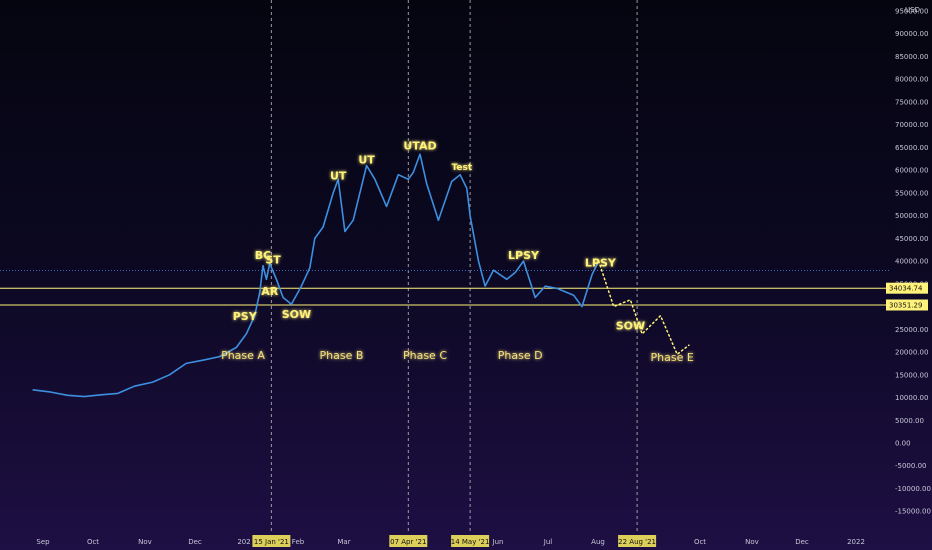  What do you see at coordinates (911, 102) in the screenshot?
I see `y-tick-label: 75000.00` at bounding box center [911, 102].